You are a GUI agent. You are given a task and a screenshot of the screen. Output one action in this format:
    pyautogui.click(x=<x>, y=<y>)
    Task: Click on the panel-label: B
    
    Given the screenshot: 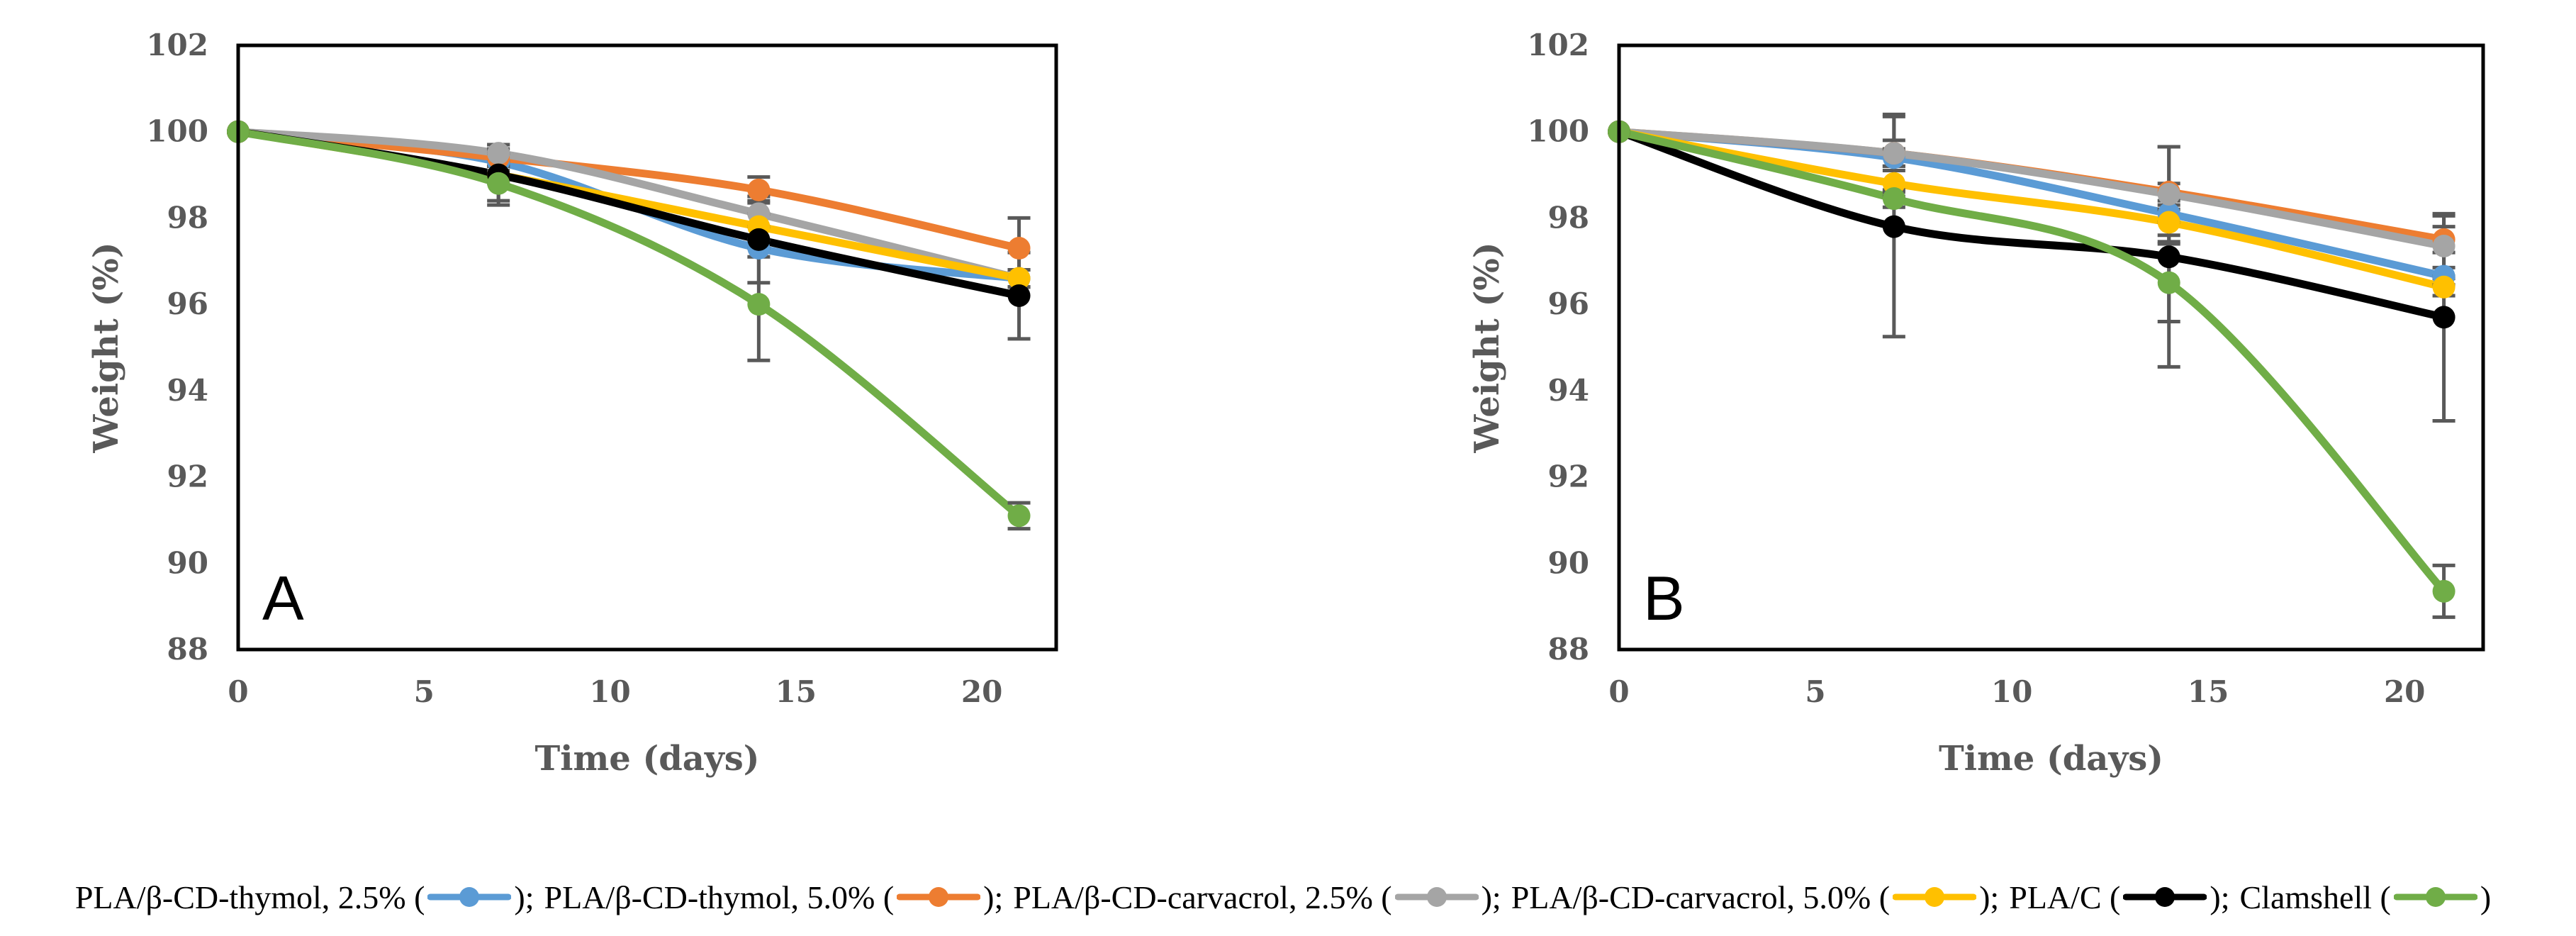 What is the action you would take?
    pyautogui.click(x=1664, y=598)
    